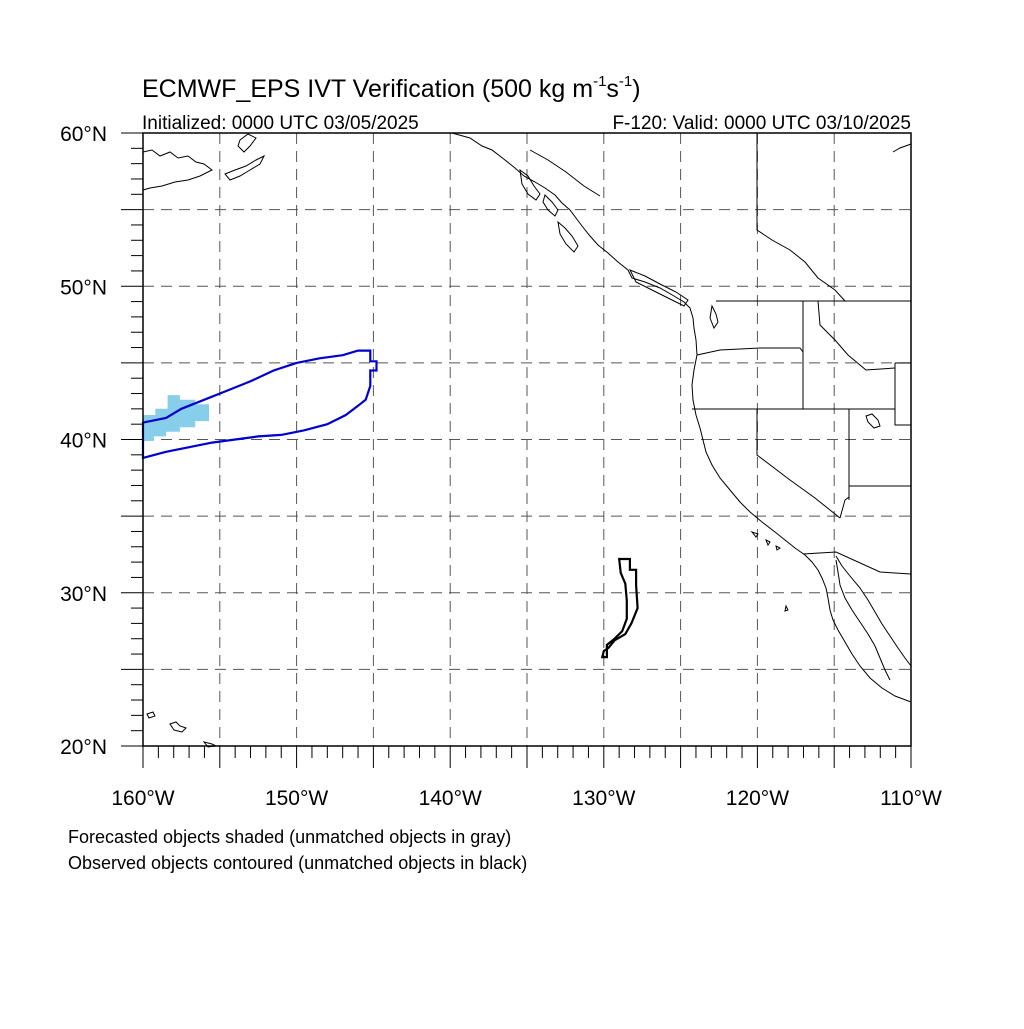  Describe the element at coordinates (801, 217) in the screenshot. I see `bc-alberta-border` at that location.